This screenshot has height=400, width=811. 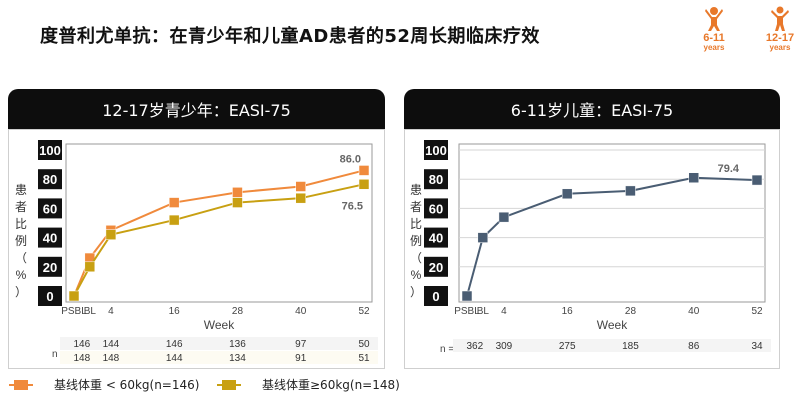 What do you see at coordinates (127, 385) in the screenshot?
I see `legend-label: 基线体重 < 60kg(n=146)` at bounding box center [127, 385].